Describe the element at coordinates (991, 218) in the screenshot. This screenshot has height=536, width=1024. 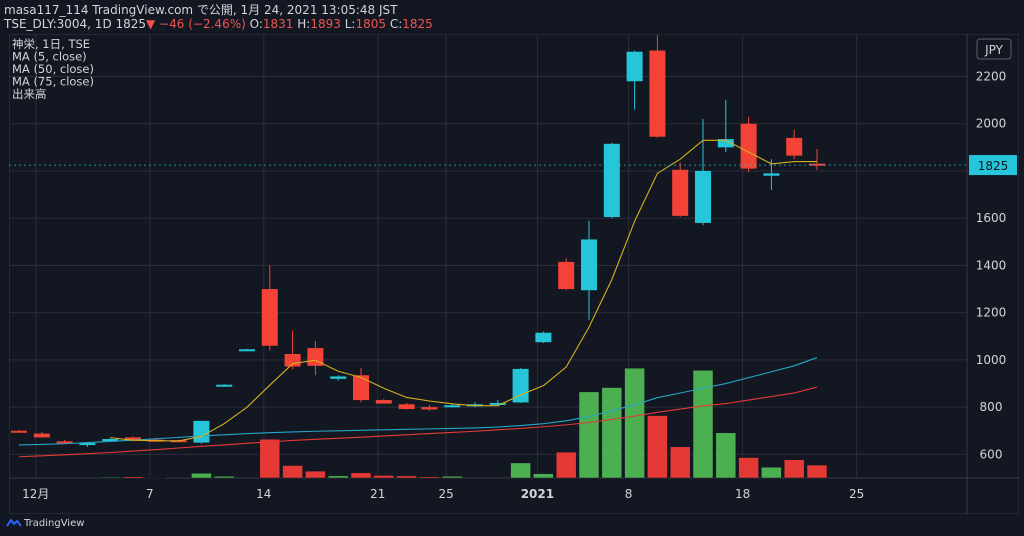
I see `y-tick-label: 1600` at that location.